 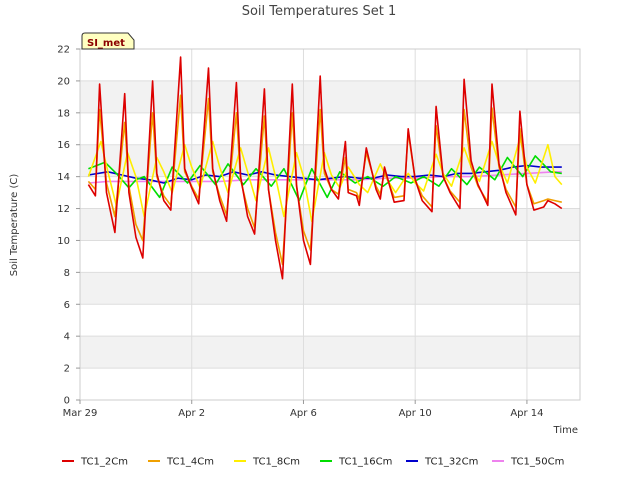 What do you see at coordinates (191, 413) in the screenshot?
I see `x-tick-label: Apr 2` at bounding box center [191, 413].